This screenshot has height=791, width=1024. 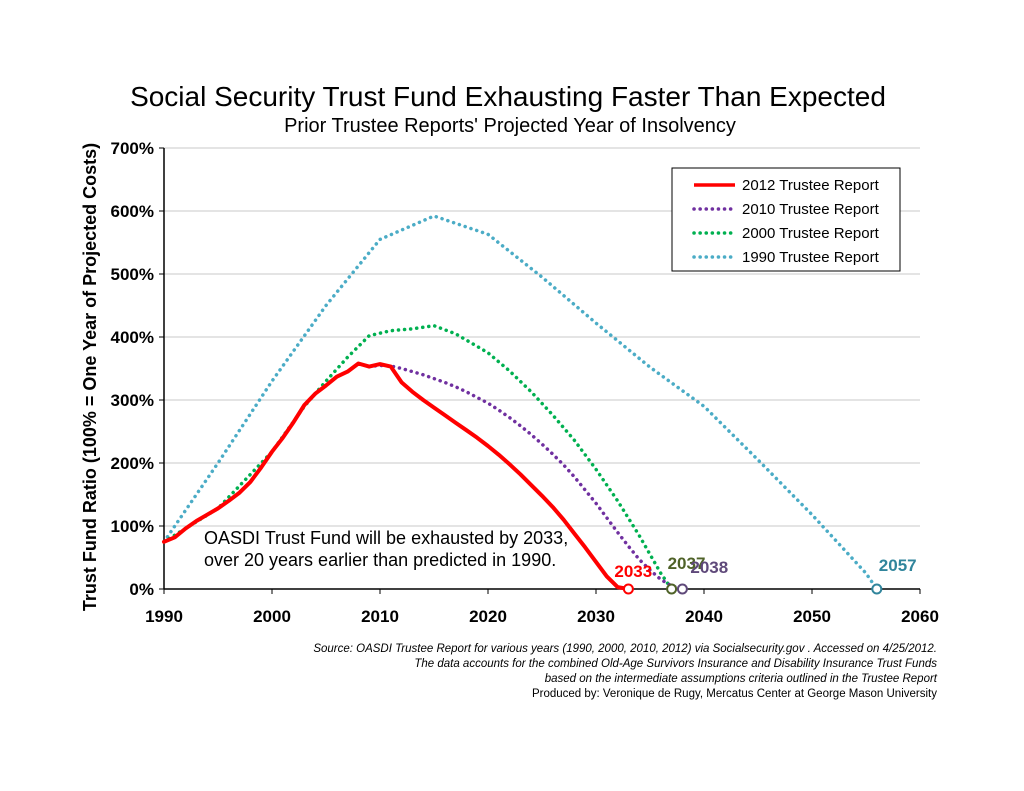 I want to click on legend-label-1990: 1990 Trustee Report, so click(x=811, y=257).